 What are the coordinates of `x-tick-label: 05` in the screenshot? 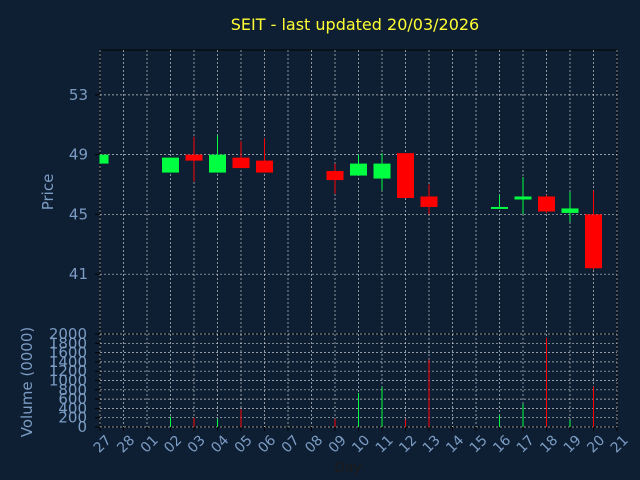 It's located at (244, 444).